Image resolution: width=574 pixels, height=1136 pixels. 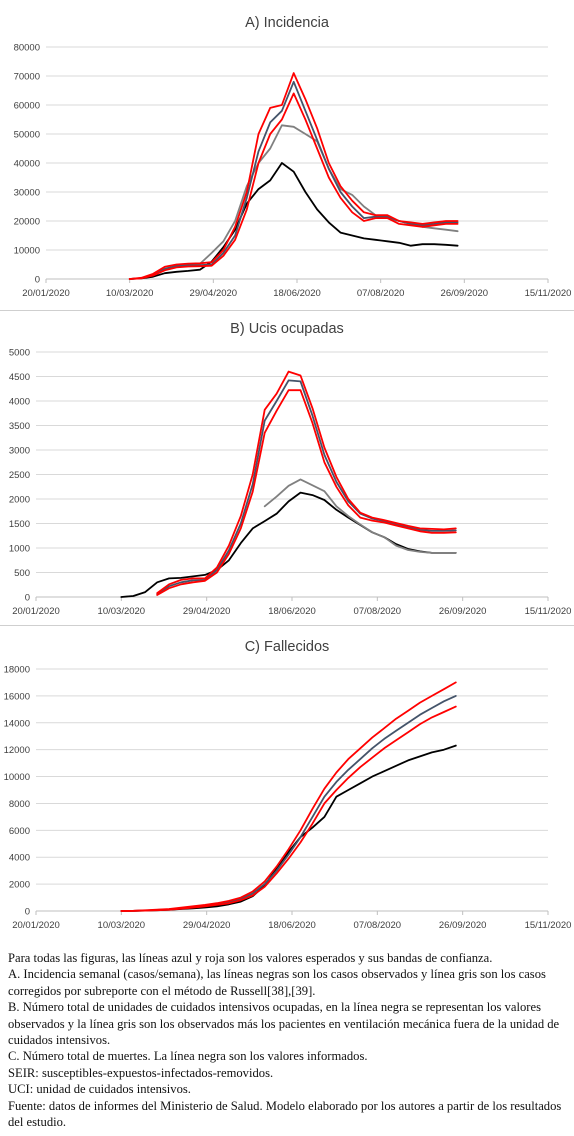 I want to click on y-tick-label: 14000, so click(x=17, y=723).